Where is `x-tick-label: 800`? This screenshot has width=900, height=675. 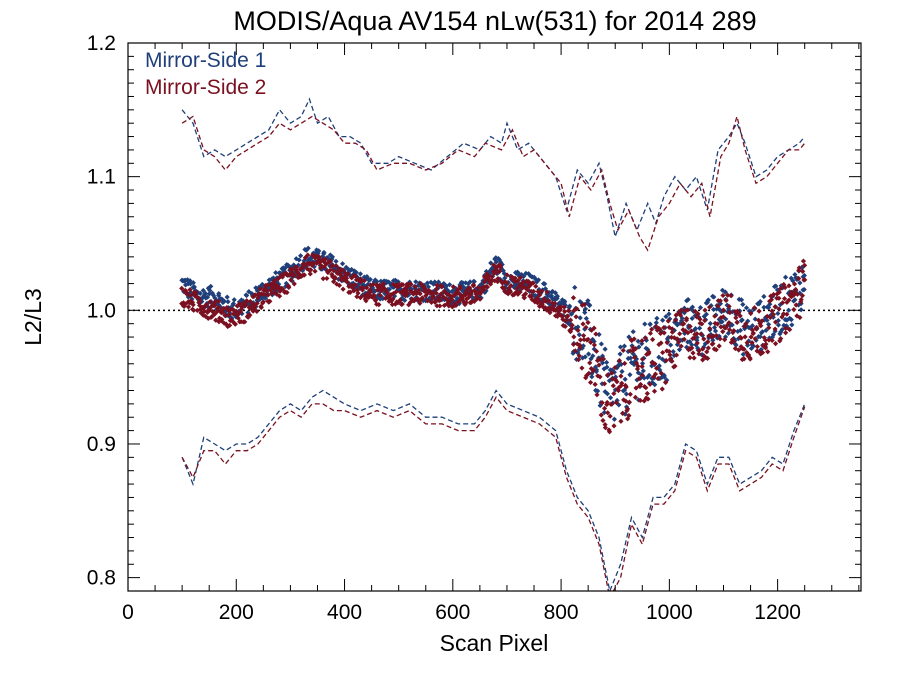 x-tick-label: 800 is located at coordinates (561, 612).